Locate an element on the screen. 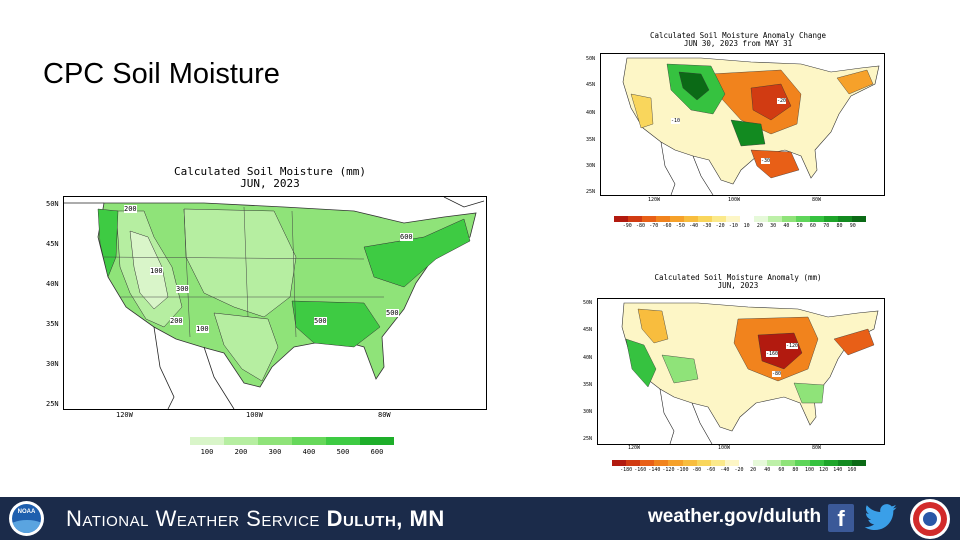 The image size is (960, 540). noaa-emblem: NOAA is located at coordinates (26, 518).